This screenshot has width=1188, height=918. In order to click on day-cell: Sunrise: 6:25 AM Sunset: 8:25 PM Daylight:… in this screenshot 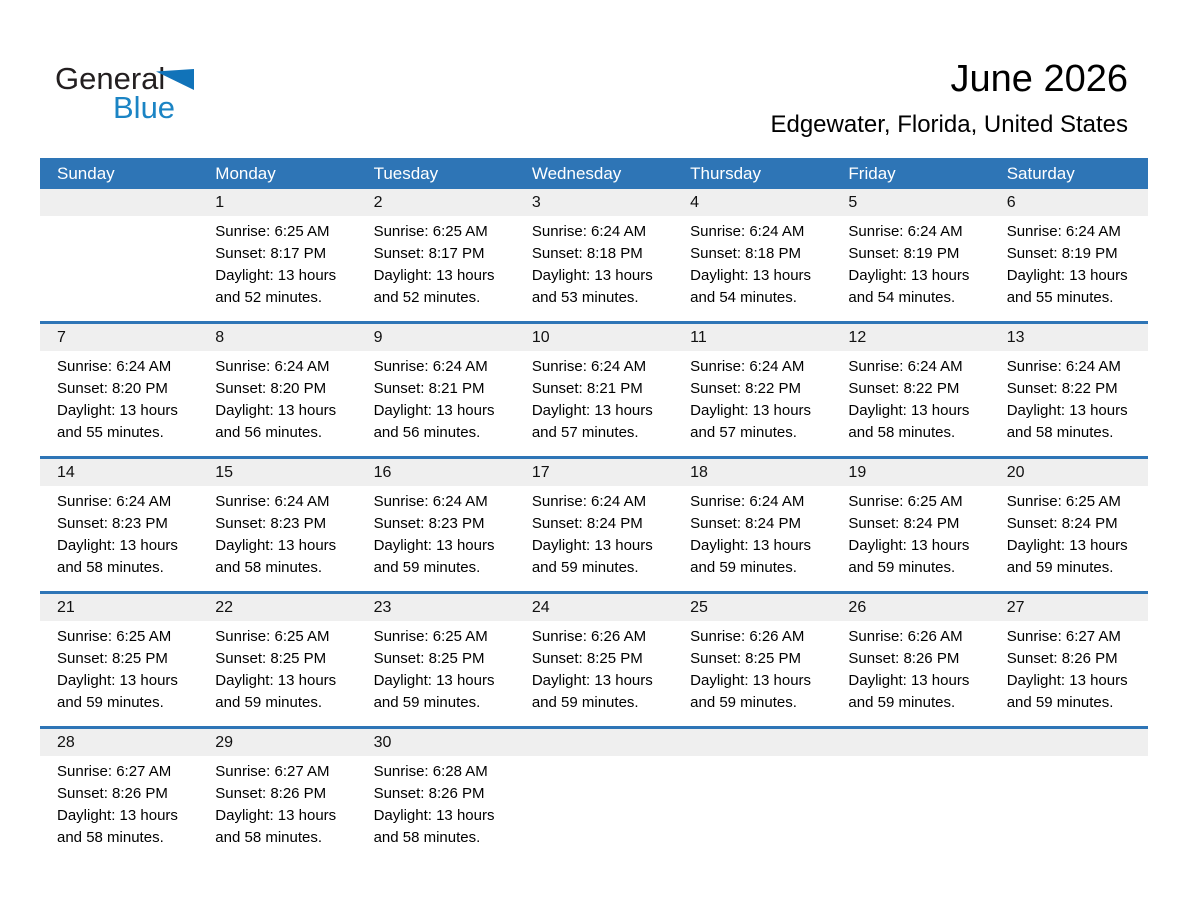, I will do `click(119, 673)`.